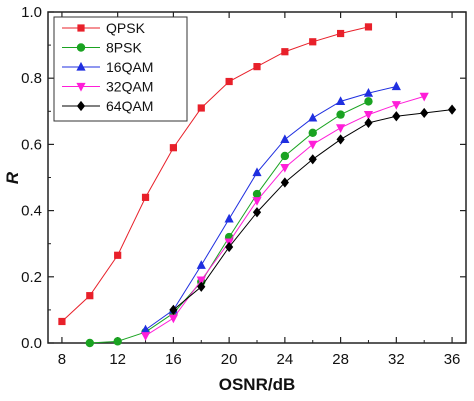 The height and width of the screenshot is (401, 474). What do you see at coordinates (129, 67) in the screenshot?
I see `legend-label: 16QAM` at bounding box center [129, 67].